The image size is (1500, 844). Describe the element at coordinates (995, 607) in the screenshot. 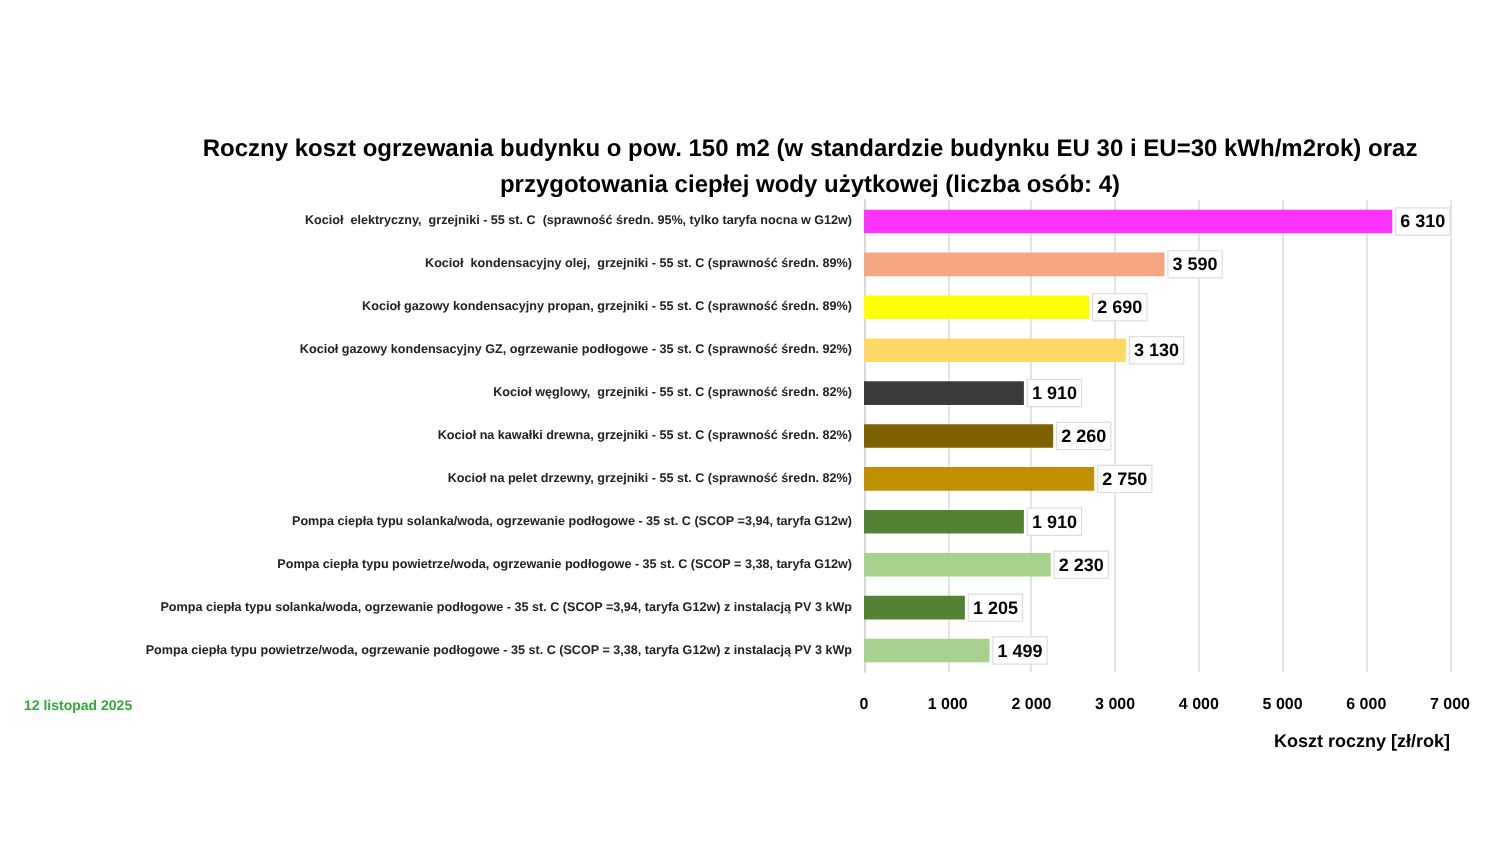

I see `data-label: 1 205` at that location.